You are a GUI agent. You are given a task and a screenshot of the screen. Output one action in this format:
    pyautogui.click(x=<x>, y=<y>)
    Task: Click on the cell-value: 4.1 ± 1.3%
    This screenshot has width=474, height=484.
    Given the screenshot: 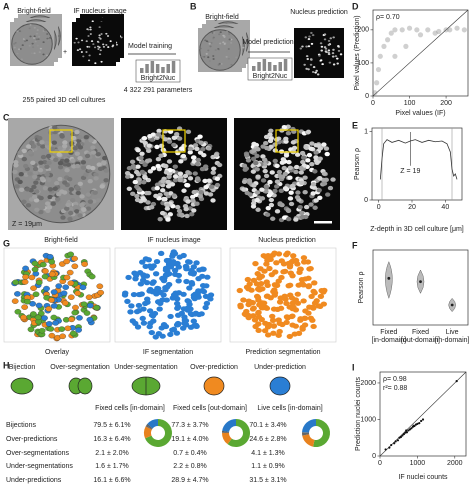 What is the action you would take?
    pyautogui.click(x=267, y=453)
    